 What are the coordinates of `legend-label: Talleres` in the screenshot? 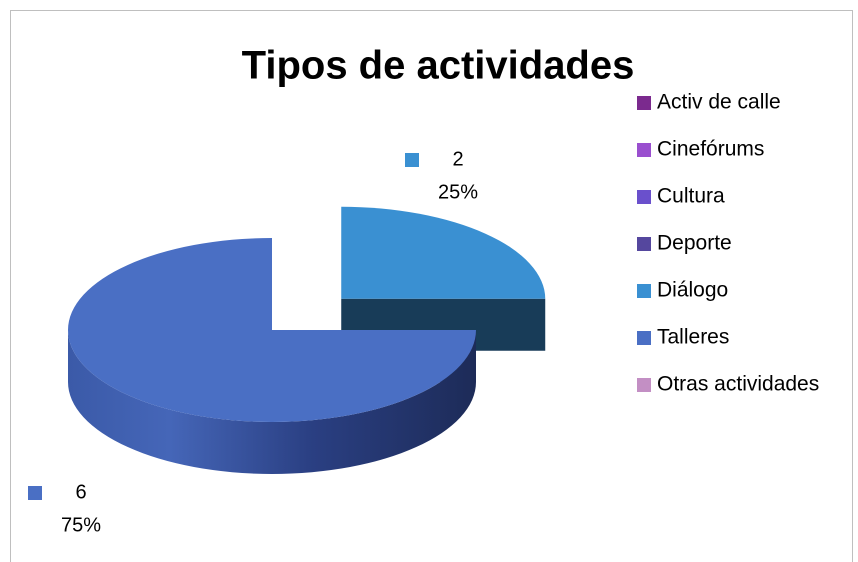 It's located at (693, 337).